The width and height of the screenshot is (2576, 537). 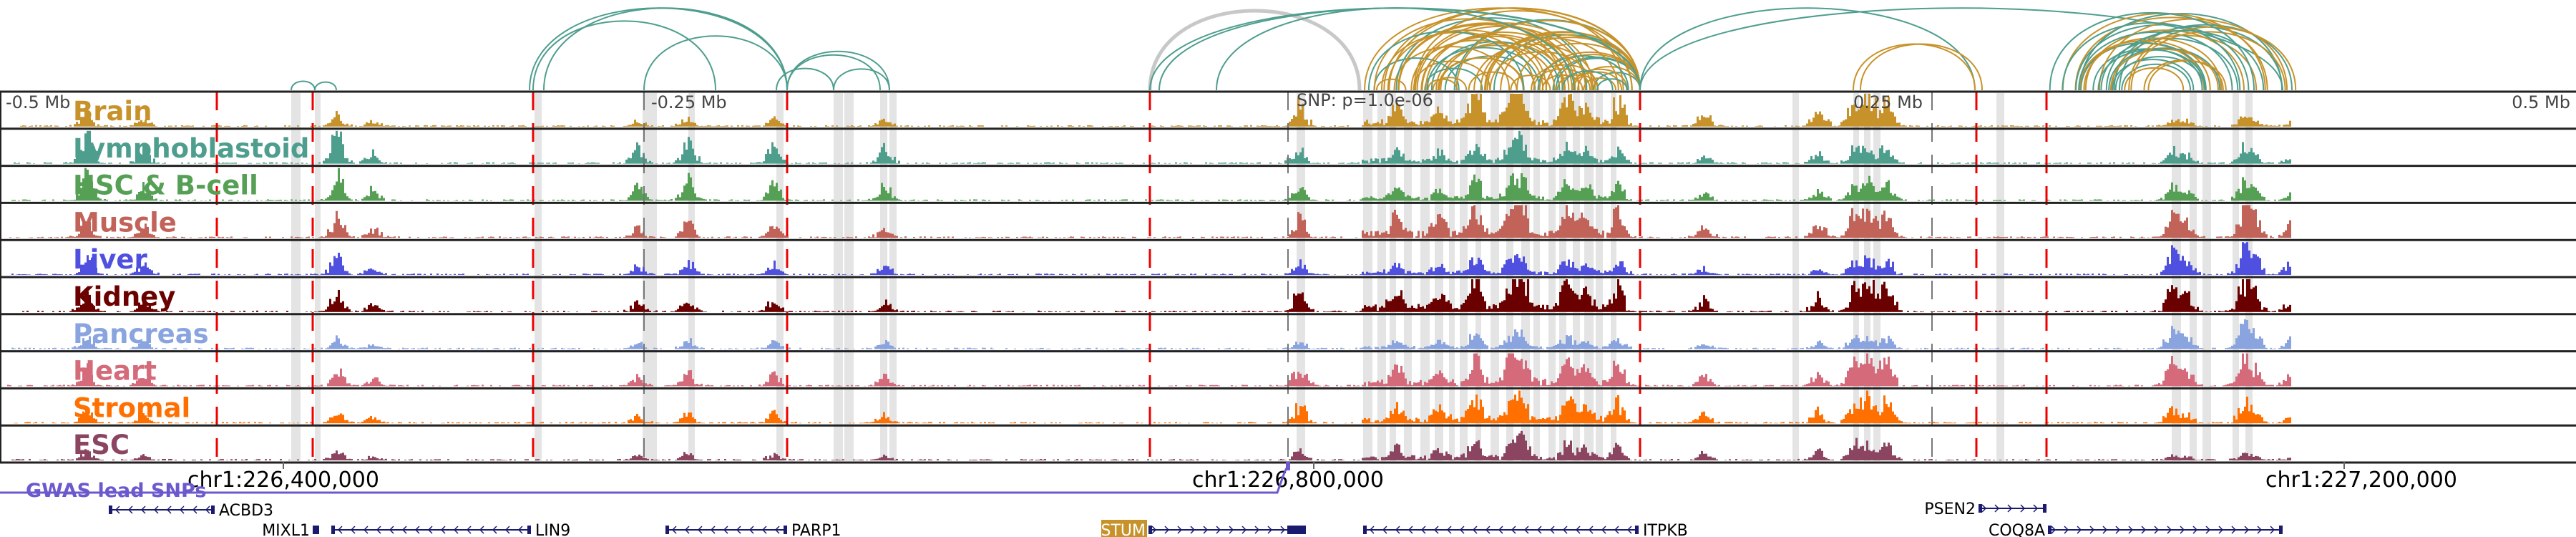 I want to click on chromatin-loop, so click(x=1453, y=79).